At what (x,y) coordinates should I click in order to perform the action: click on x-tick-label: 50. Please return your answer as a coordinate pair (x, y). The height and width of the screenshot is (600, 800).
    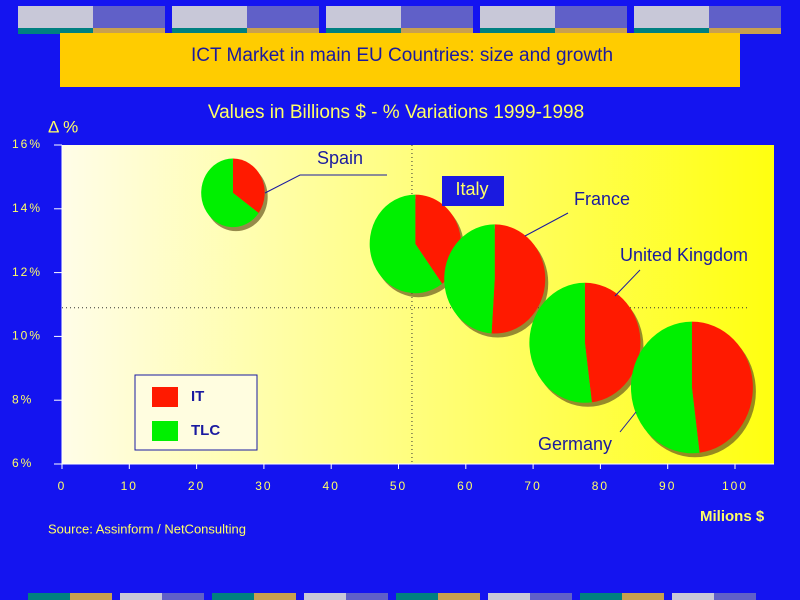
    Looking at the image, I should click on (398, 486).